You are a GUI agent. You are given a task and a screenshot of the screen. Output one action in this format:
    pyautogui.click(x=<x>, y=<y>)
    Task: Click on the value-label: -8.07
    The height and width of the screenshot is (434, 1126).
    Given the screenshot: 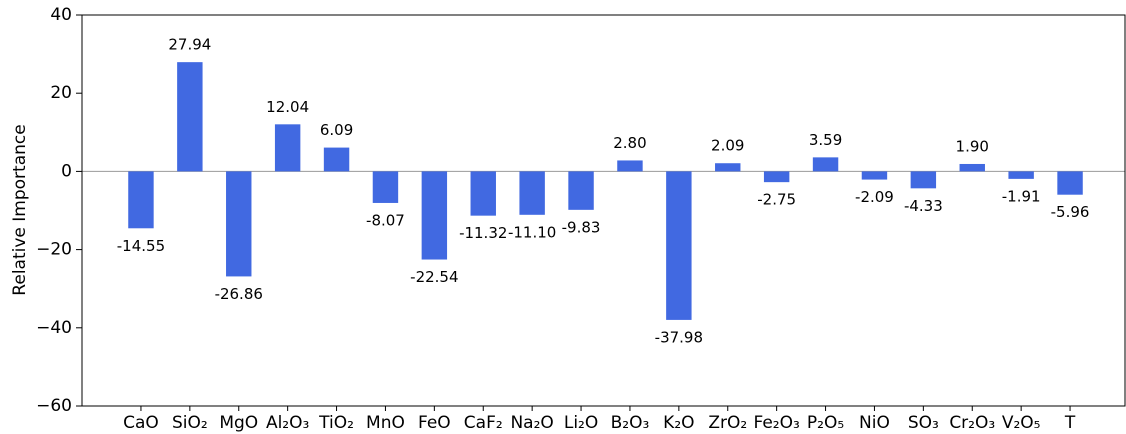 What is the action you would take?
    pyautogui.click(x=385, y=220)
    